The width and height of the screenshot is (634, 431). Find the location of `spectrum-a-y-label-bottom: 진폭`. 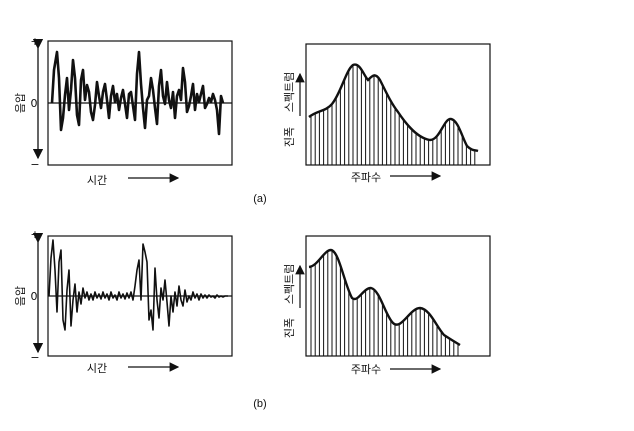

spectrum-a-y-label-bottom: 진폭 is located at coordinates (289, 137).